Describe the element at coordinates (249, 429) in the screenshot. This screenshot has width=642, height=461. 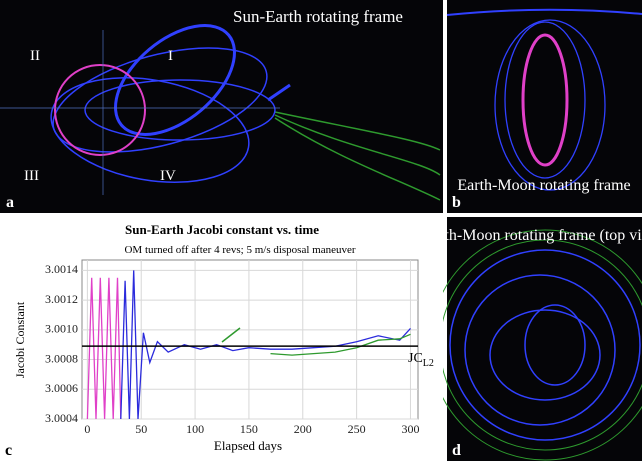
I see `x-tick-label: 150` at that location.